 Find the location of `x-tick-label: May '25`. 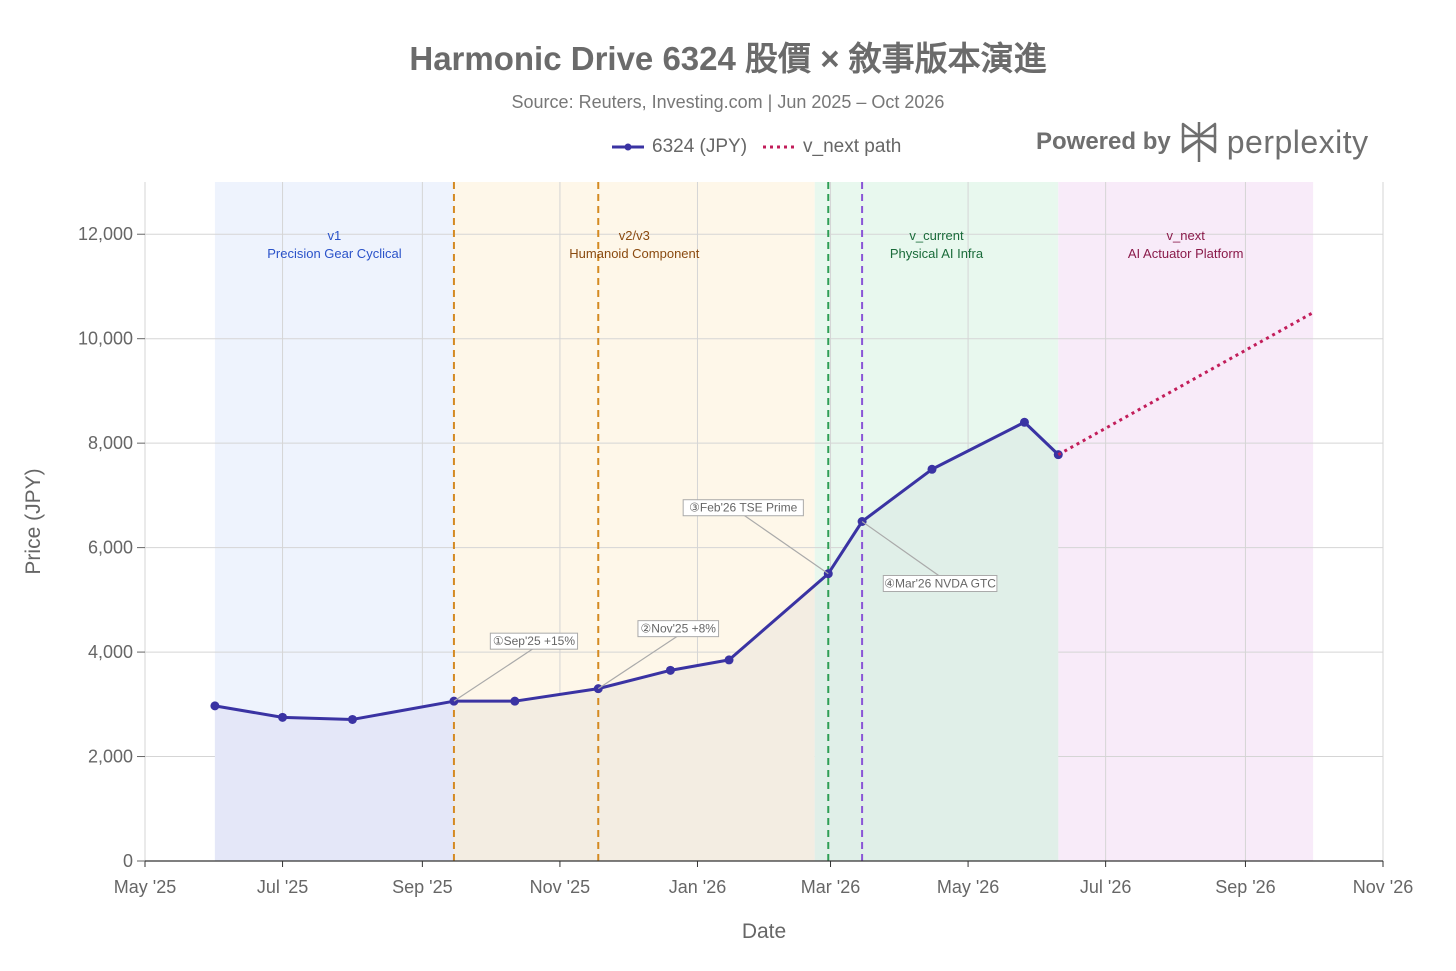

x-tick-label: May '25 is located at coordinates (145, 887).